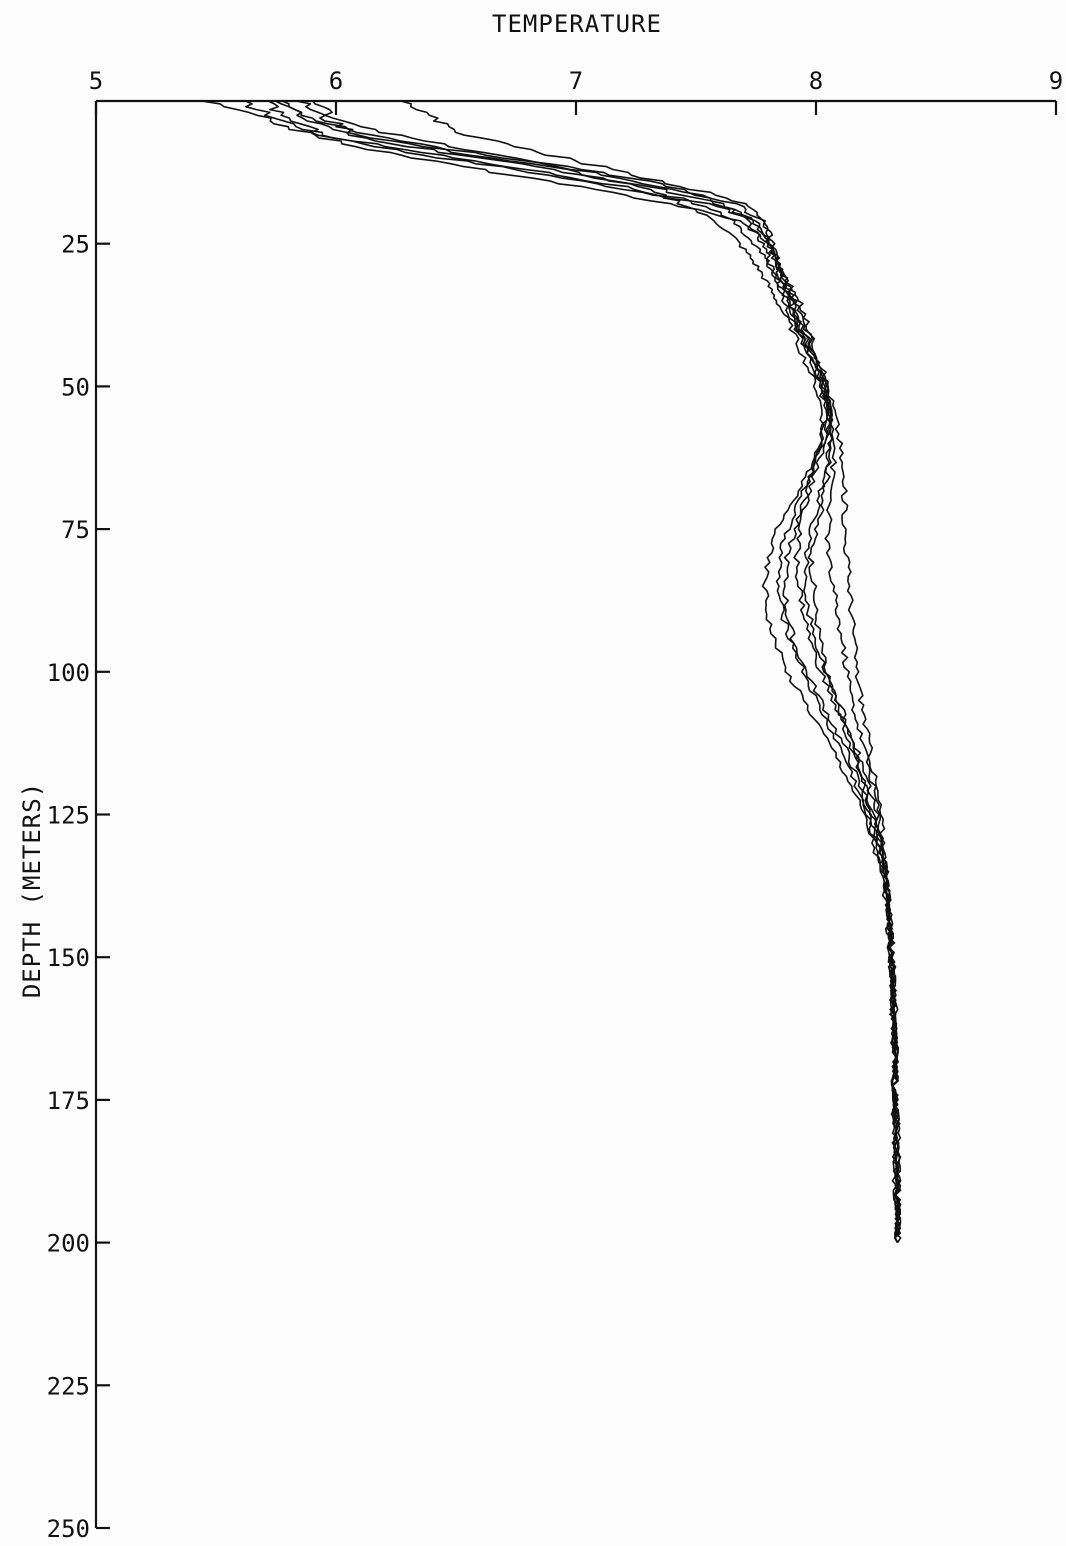  What do you see at coordinates (577, 24) in the screenshot?
I see `x-axis-title: TEMPERATURE` at bounding box center [577, 24].